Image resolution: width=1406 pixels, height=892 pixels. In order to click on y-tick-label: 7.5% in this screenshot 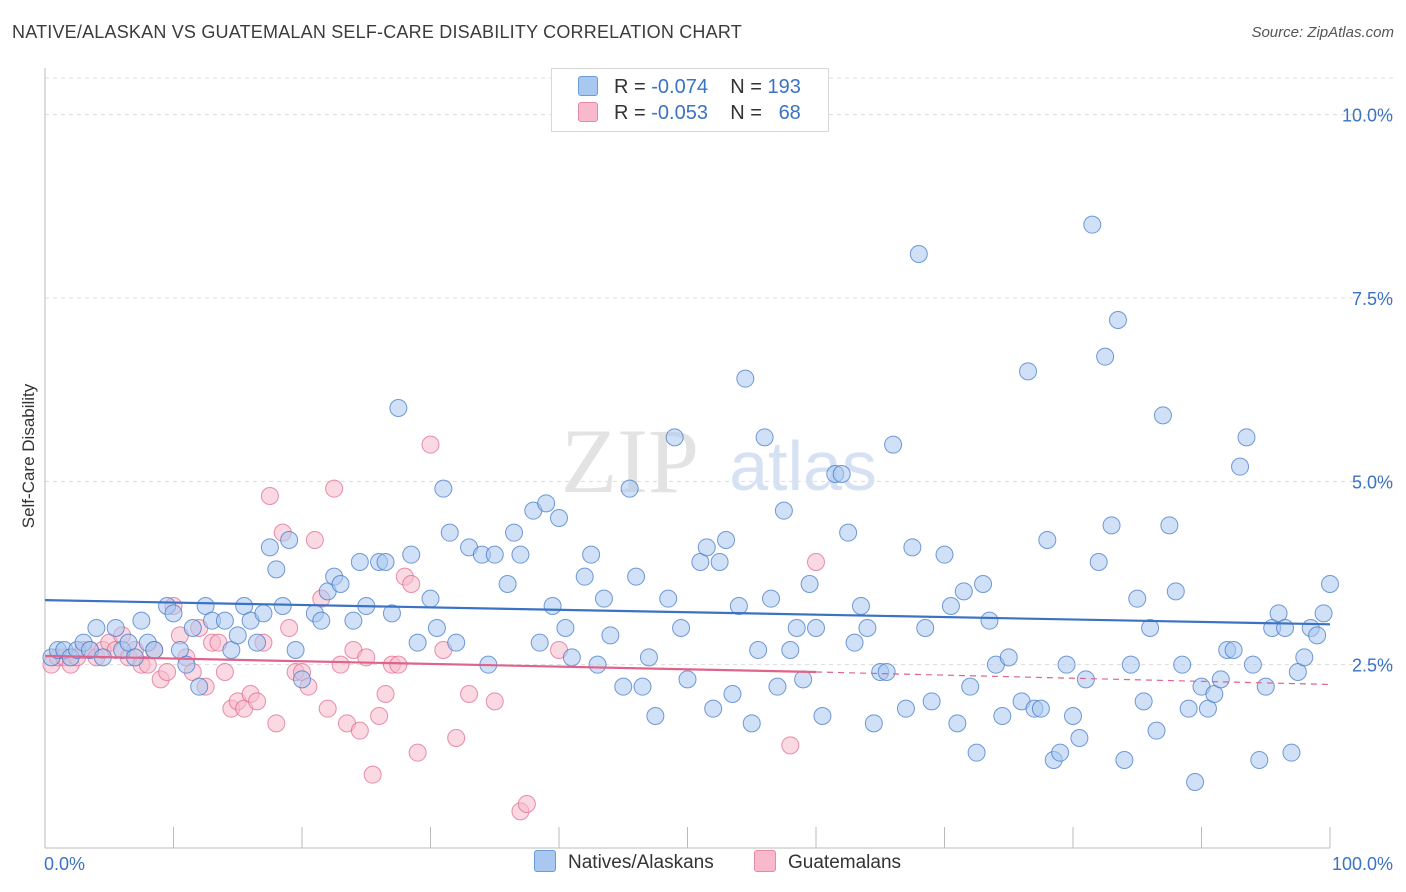, I will do `click(1372, 299)`.